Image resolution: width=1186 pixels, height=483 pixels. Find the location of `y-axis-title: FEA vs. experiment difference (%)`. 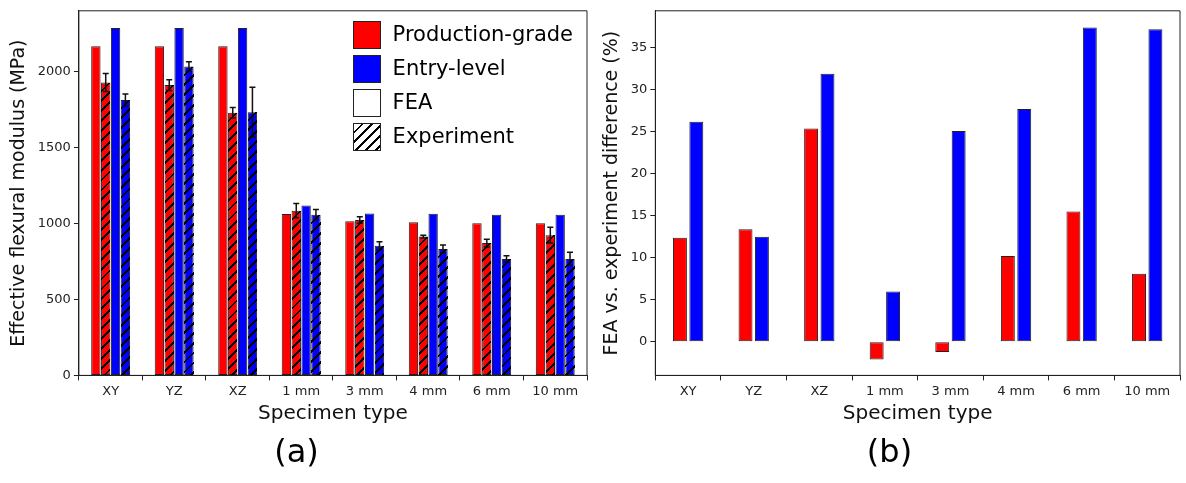

y-axis-title: FEA vs. experiment difference (%) is located at coordinates (610, 193).